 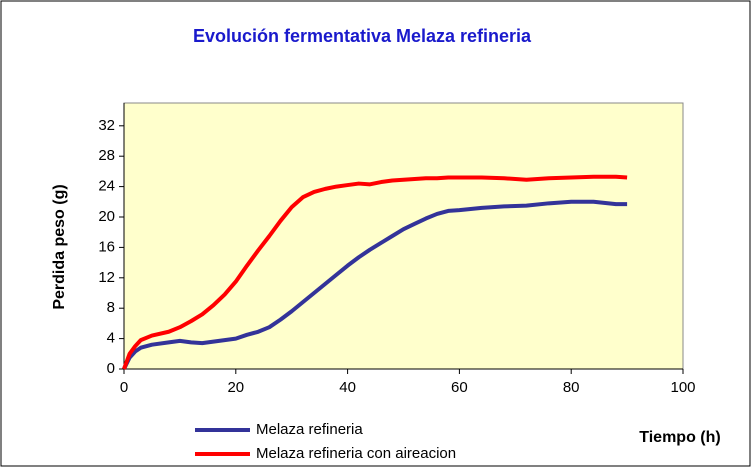 What do you see at coordinates (106, 277) in the screenshot?
I see `y-tick-label: 12` at bounding box center [106, 277].